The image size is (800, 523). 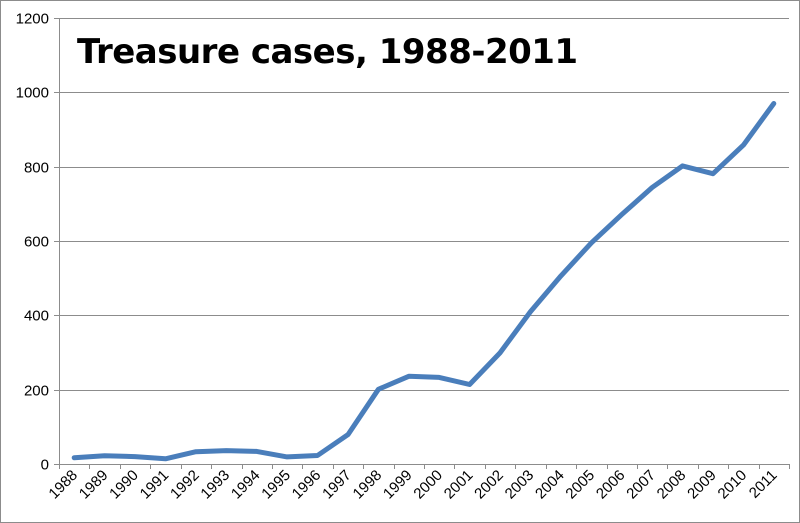 What do you see at coordinates (36, 391) in the screenshot?
I see `y-tick-label: 200` at bounding box center [36, 391].